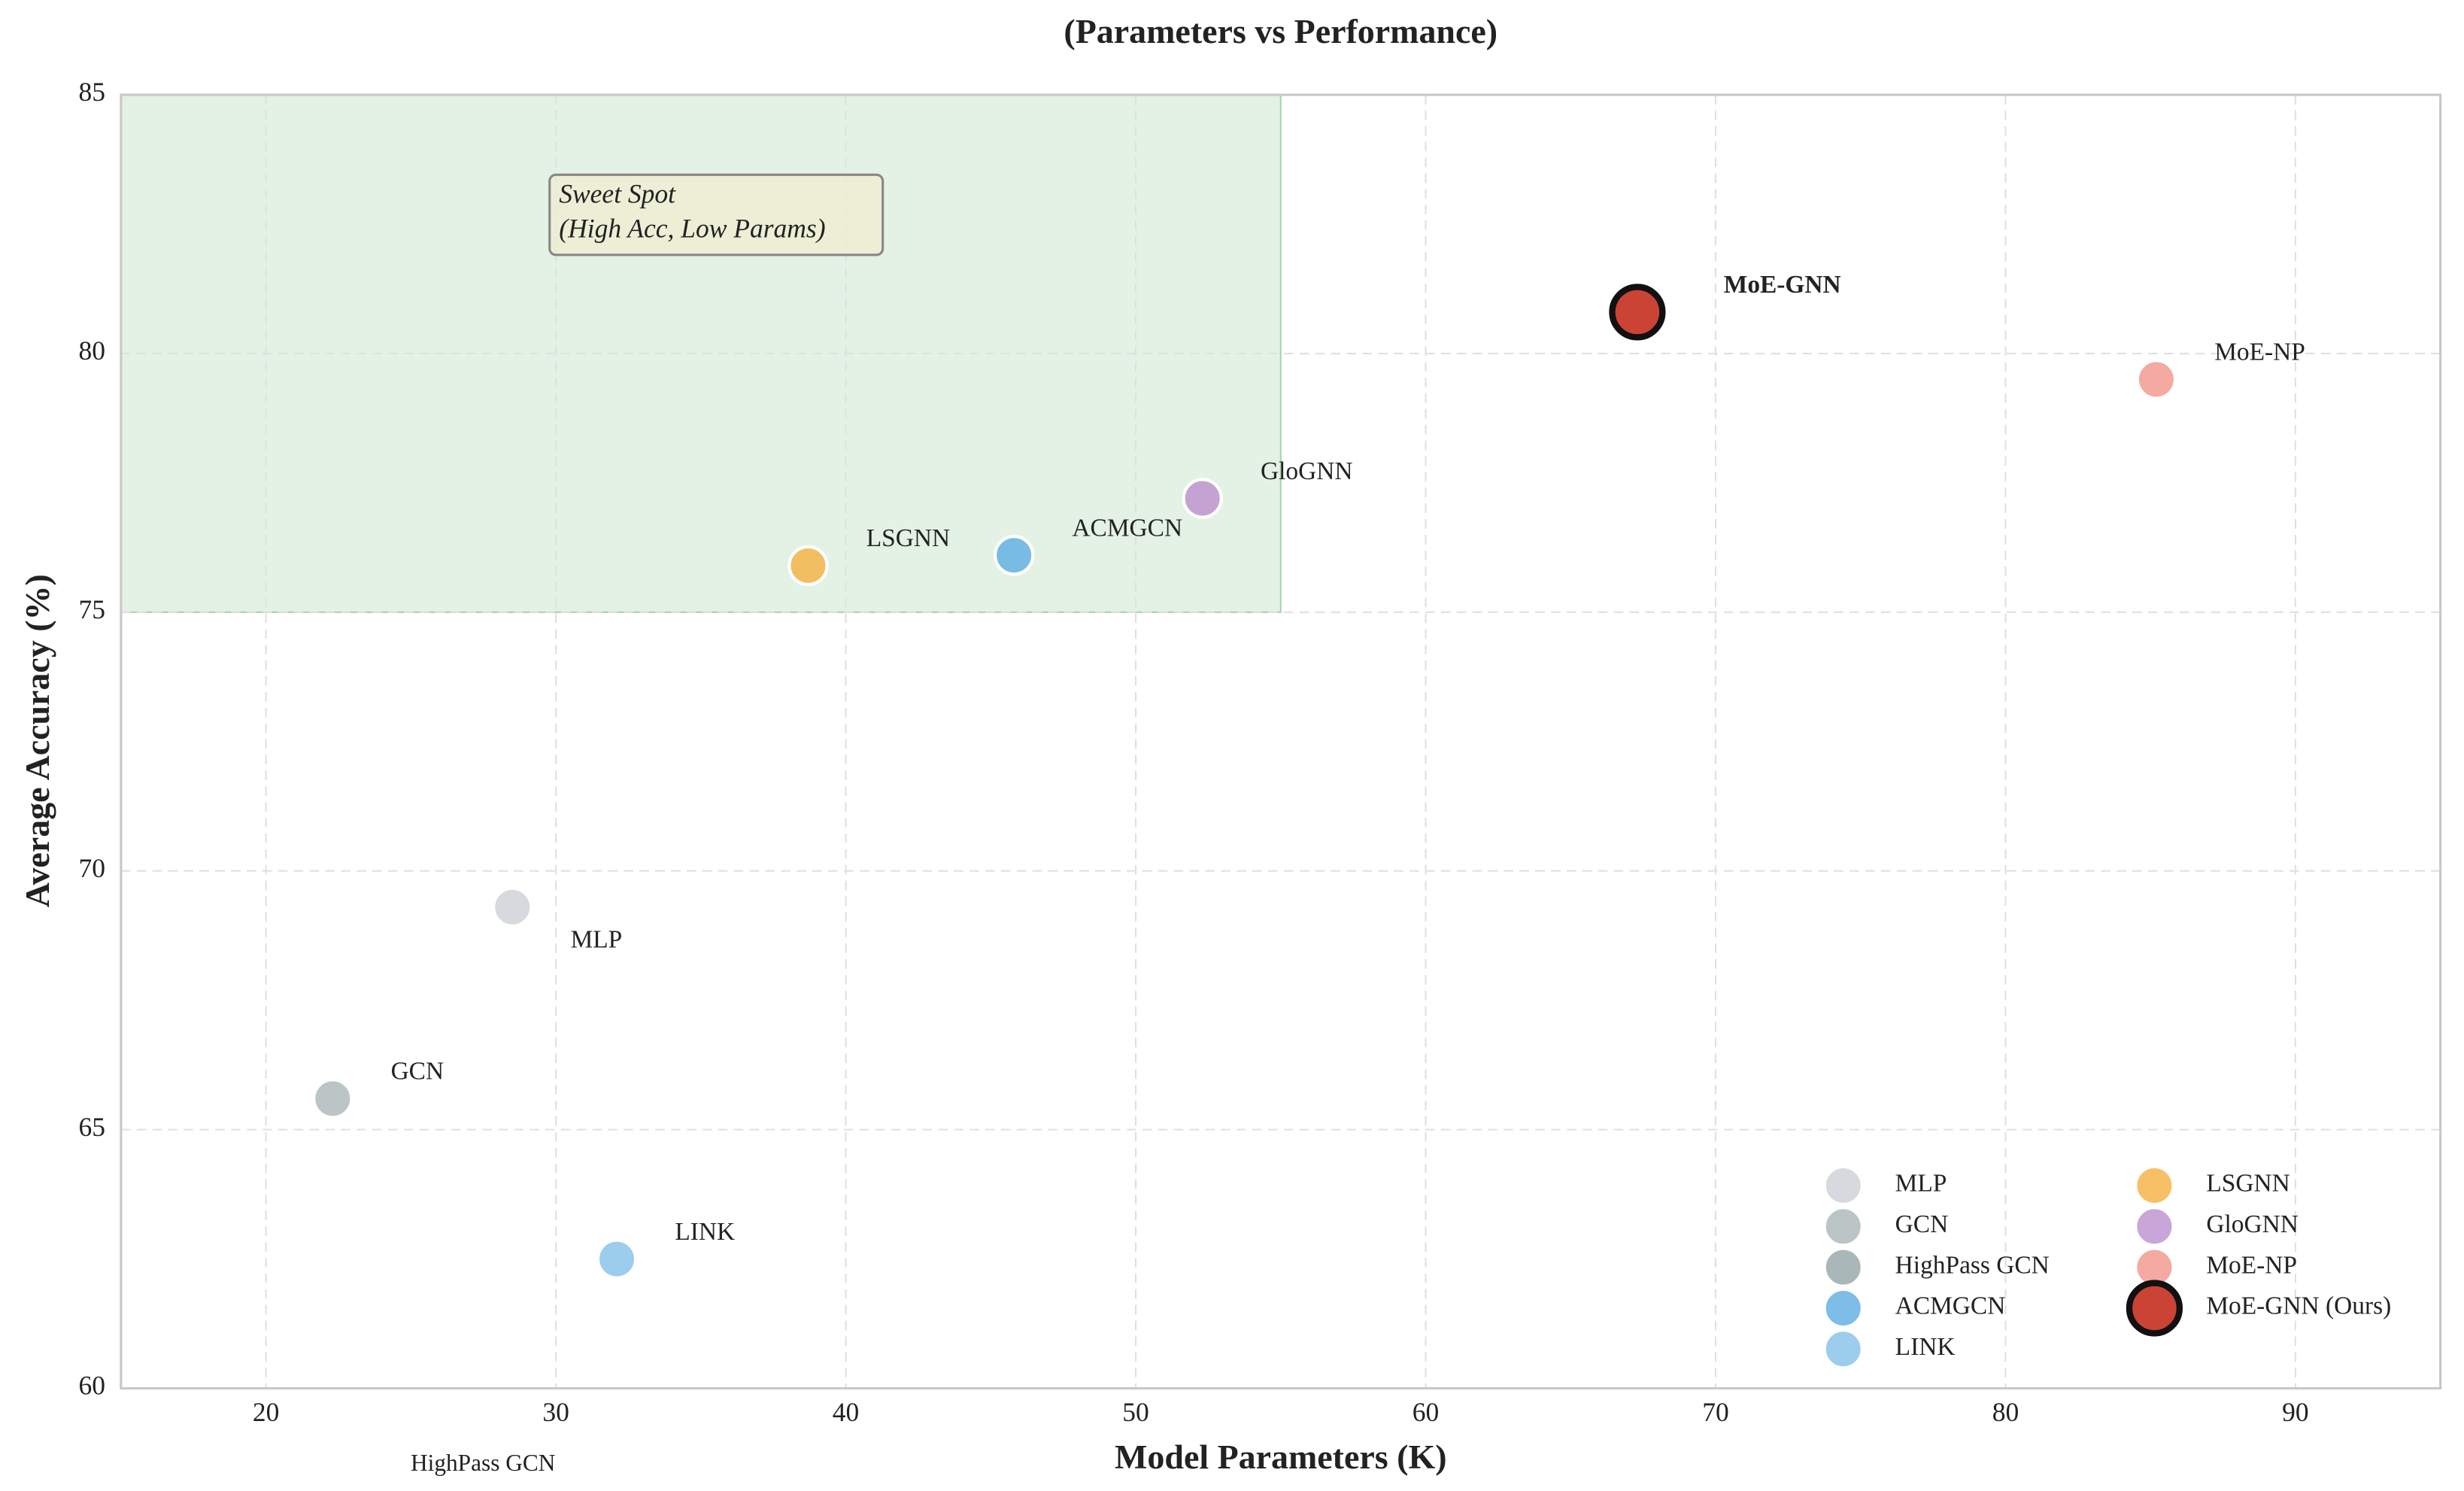  What do you see at coordinates (2005, 1412) in the screenshot?
I see `x-tick-label: 80` at bounding box center [2005, 1412].